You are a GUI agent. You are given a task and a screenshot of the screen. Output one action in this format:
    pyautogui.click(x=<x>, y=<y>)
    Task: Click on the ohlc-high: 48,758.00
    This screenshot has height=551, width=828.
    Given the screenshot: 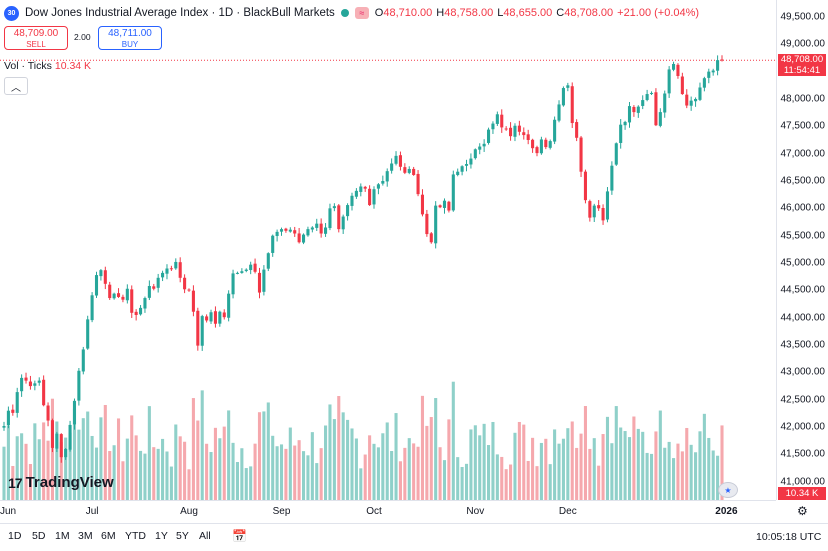 What is the action you would take?
    pyautogui.click(x=469, y=13)
    